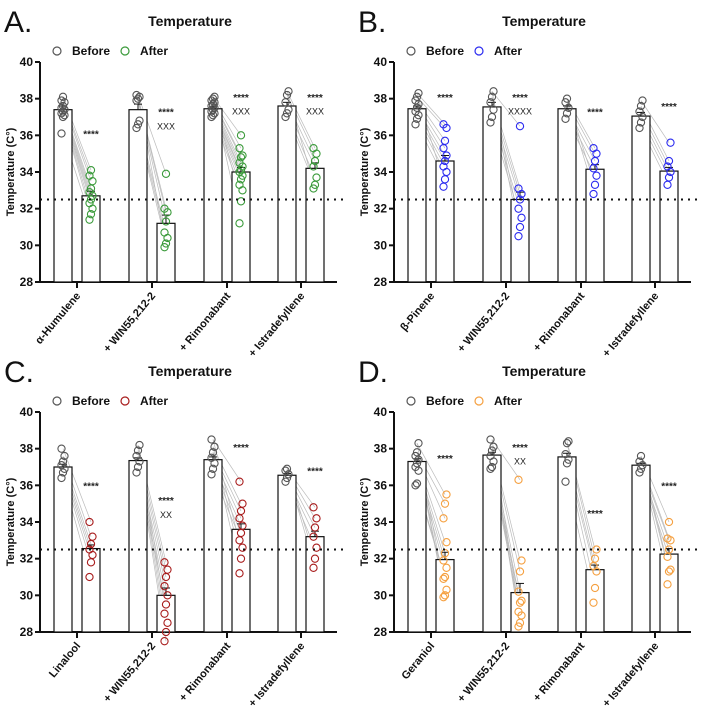 This screenshot has width=708, height=708. Describe the element at coordinates (445, 51) in the screenshot. I see `legend-before-label: Before` at that location.